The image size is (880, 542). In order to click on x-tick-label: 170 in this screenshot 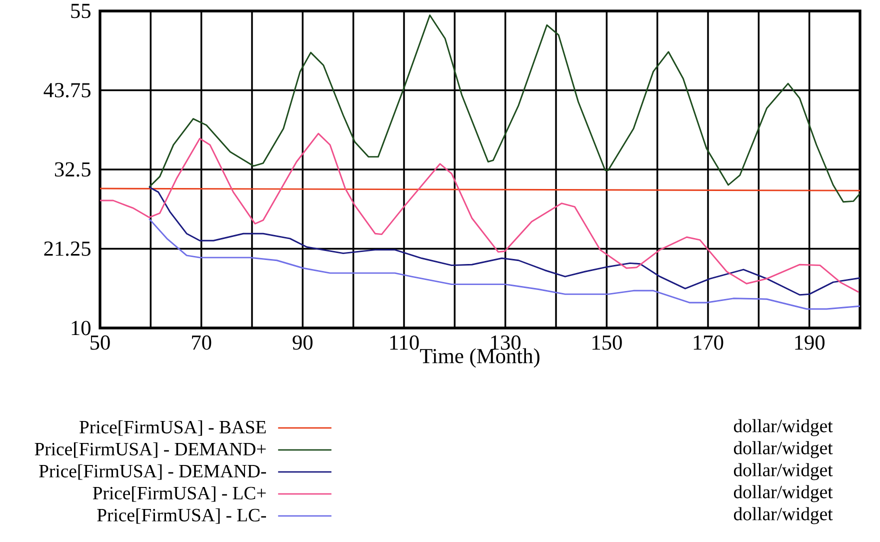, I will do `click(709, 342)`.